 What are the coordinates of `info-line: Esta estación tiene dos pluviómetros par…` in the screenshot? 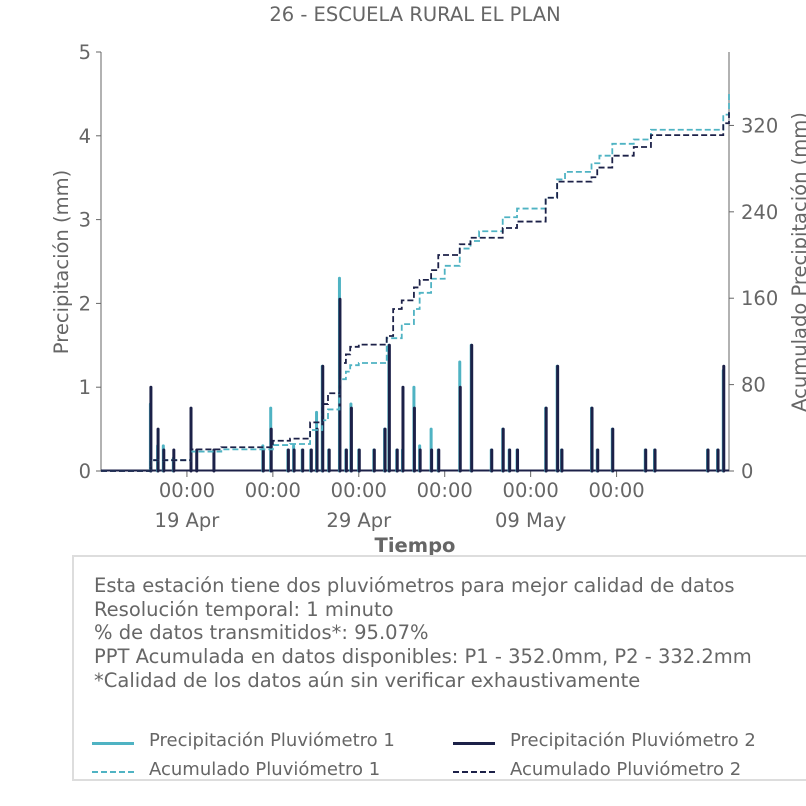 It's located at (414, 585).